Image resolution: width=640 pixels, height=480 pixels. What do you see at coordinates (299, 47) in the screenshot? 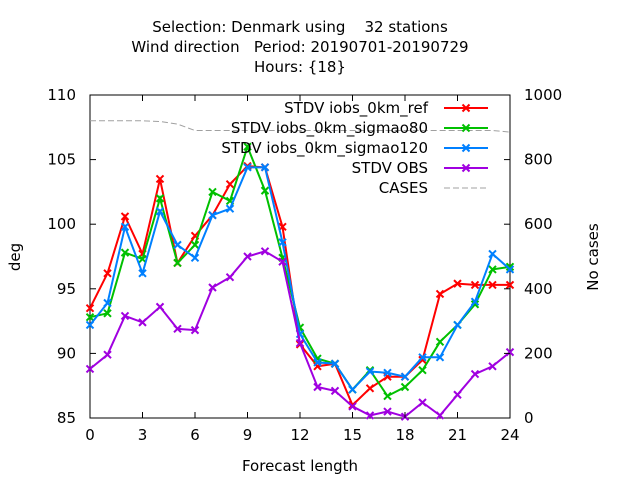
I see `title-line-2: Wind direction Period: 20190701-20190729` at bounding box center [299, 47].